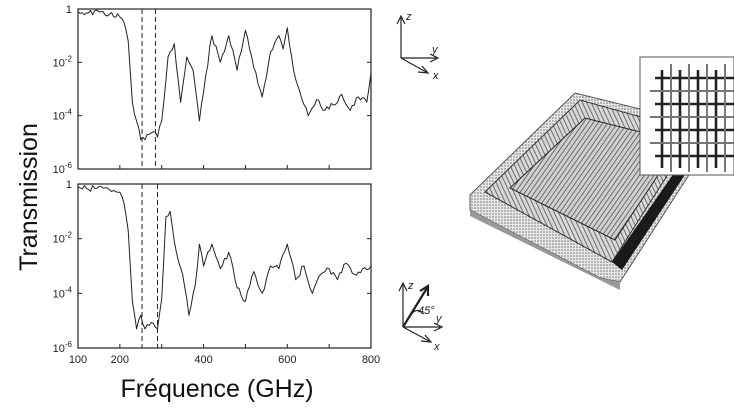 This screenshot has height=410, width=734. What do you see at coordinates (78, 360) in the screenshot?
I see `x-tick-label: 100` at bounding box center [78, 360].